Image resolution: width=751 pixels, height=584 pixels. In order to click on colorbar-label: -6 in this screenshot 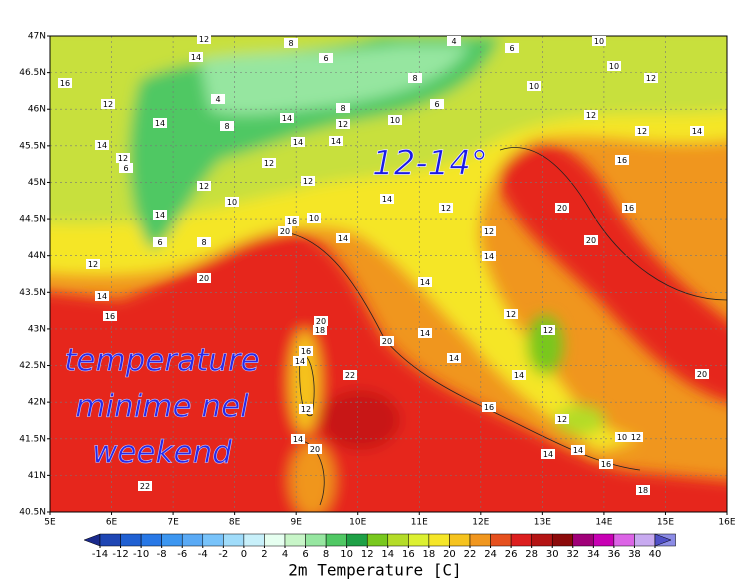, I will do `click(182, 554)`.